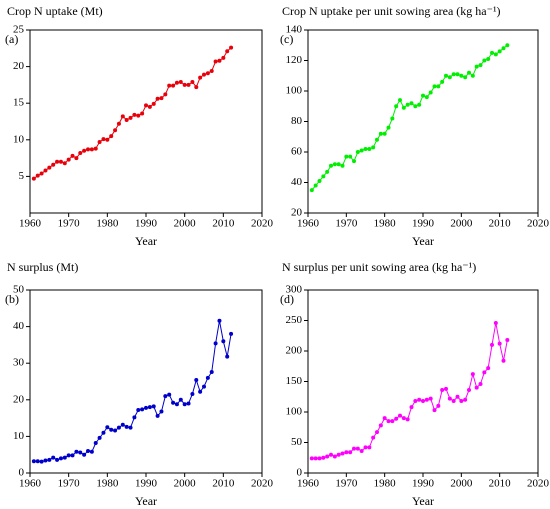 This screenshot has height=509, width=550. Describe the element at coordinates (223, 224) in the screenshot. I see `x-tick-label: 2010` at that location.